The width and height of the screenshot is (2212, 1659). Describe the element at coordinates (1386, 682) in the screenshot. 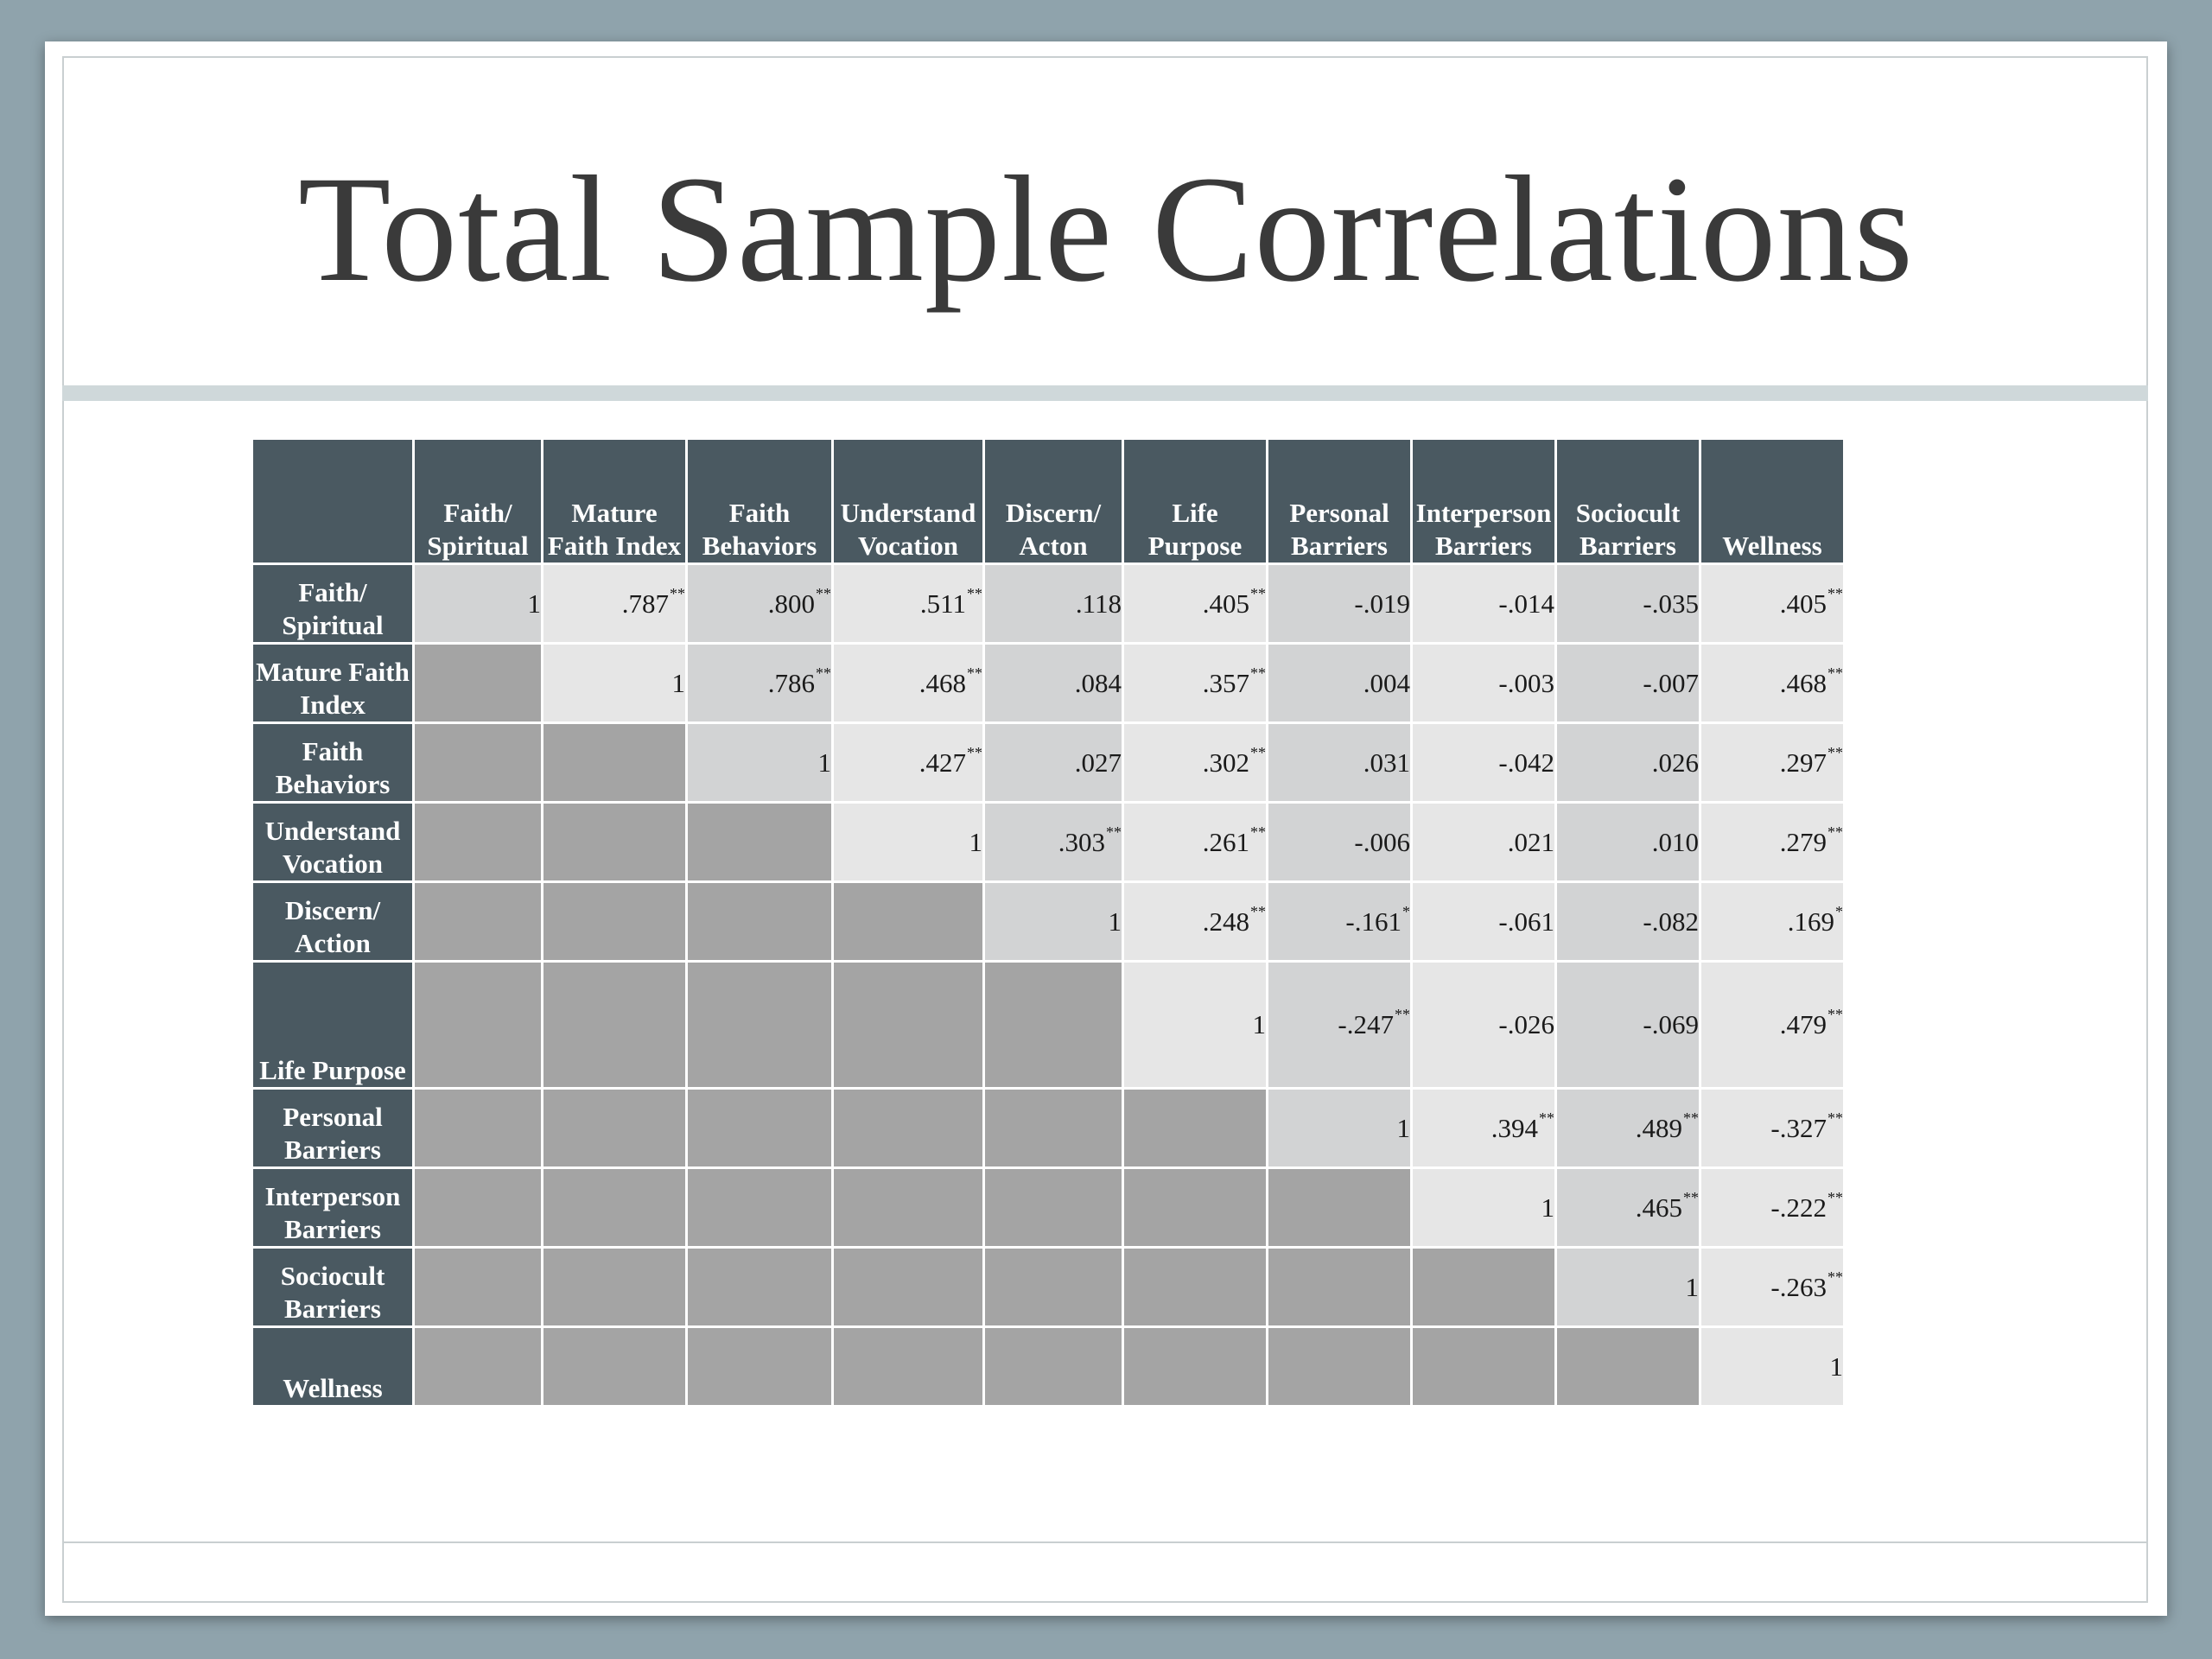

I see `correlation-value: .004` at that location.